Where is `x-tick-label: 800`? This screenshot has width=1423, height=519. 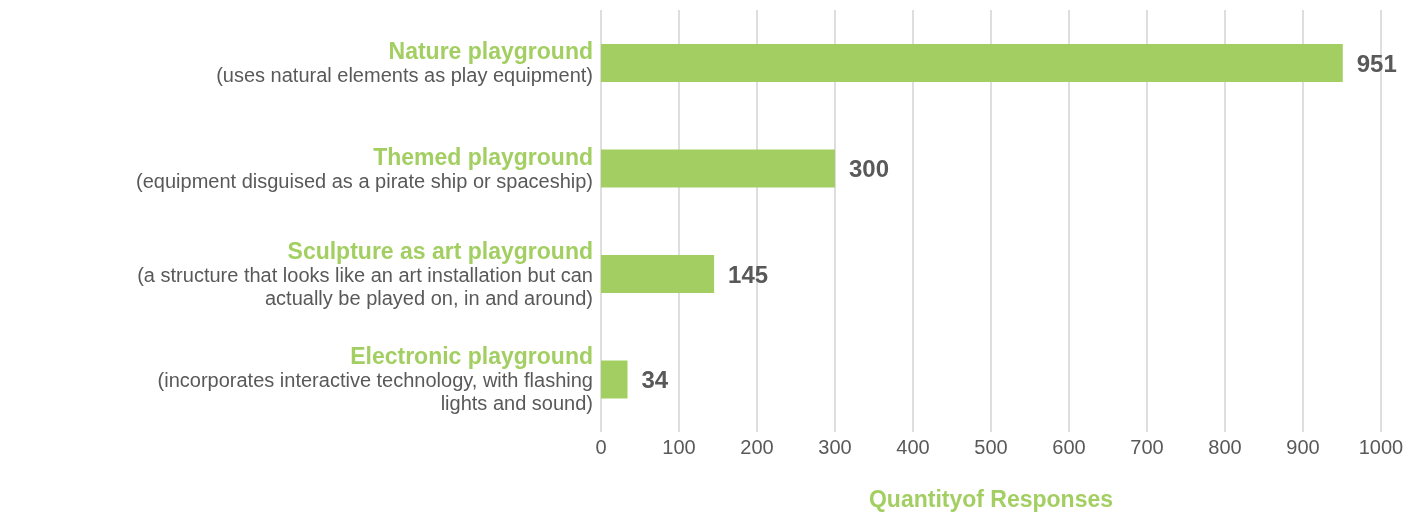
x-tick-label: 800 is located at coordinates (1225, 447).